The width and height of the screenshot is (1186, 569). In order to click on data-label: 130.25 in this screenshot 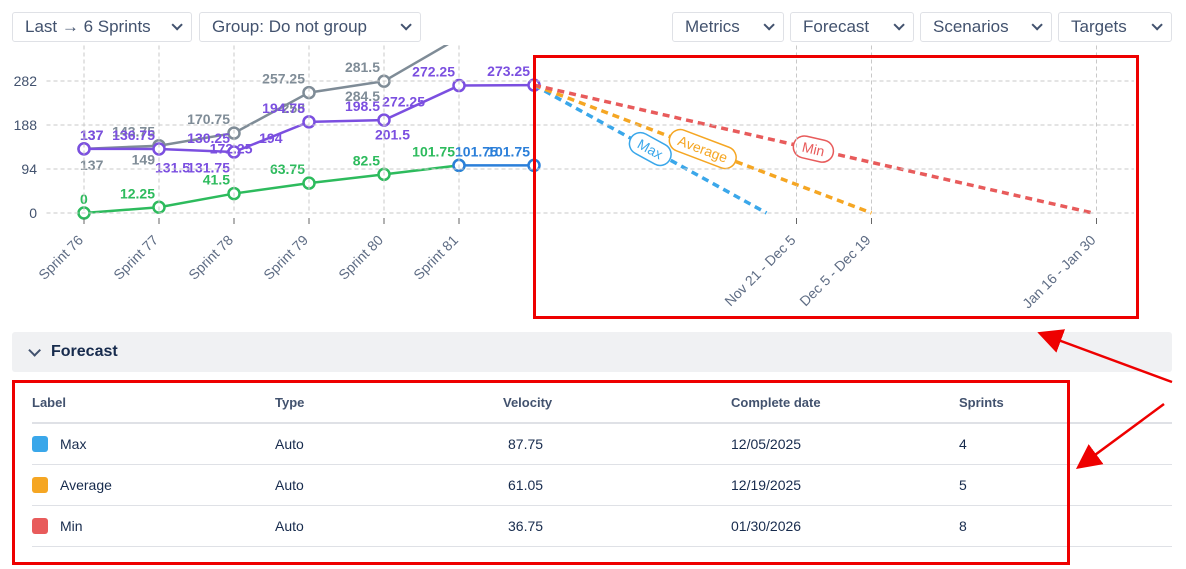, I will do `click(208, 138)`.